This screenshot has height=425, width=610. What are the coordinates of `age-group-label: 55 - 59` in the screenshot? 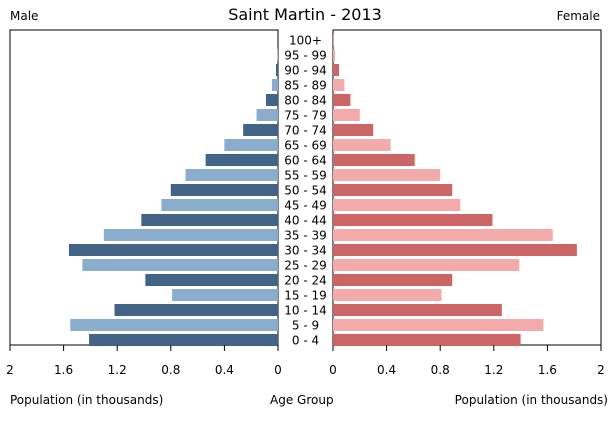 It's located at (305, 176).